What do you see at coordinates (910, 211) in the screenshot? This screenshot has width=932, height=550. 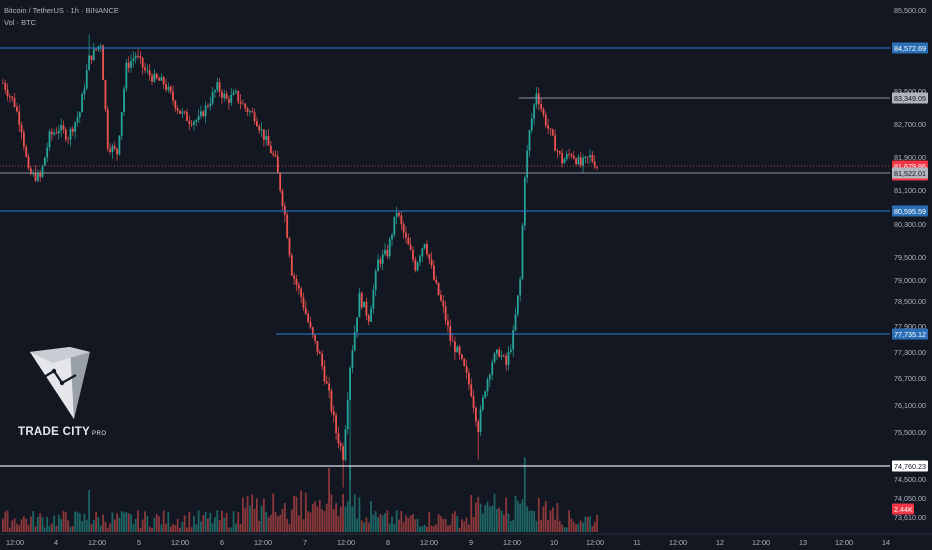 I see `price-label-text: 80,595.59` at bounding box center [910, 211].